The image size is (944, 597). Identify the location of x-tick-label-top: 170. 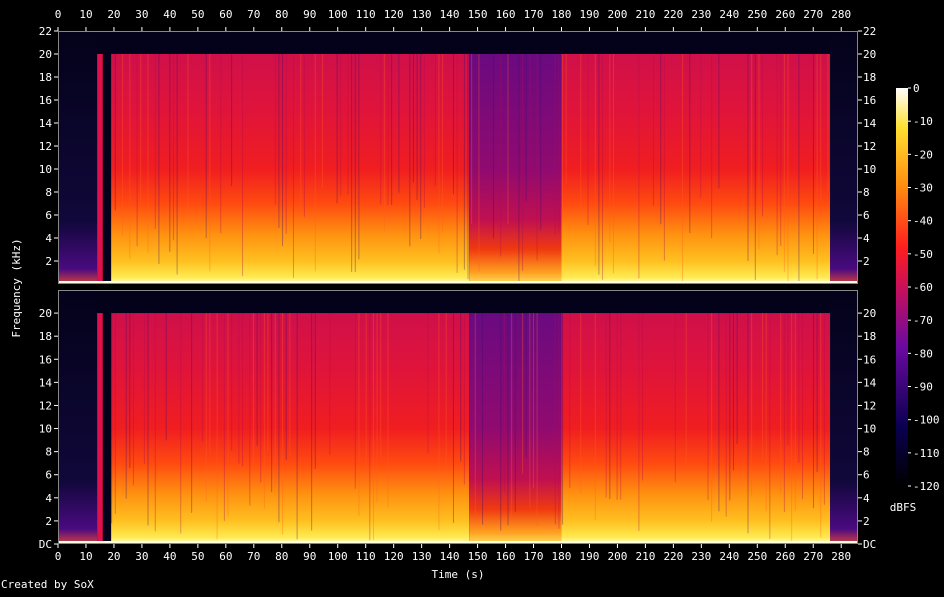
(534, 14).